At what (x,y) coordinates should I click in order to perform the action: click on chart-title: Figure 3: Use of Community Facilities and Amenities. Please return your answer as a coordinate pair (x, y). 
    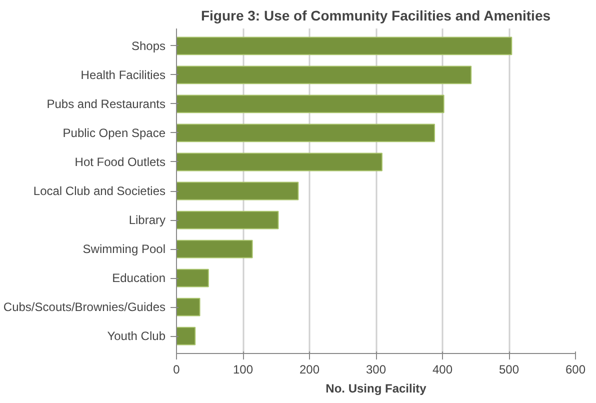
    Looking at the image, I should click on (375, 16).